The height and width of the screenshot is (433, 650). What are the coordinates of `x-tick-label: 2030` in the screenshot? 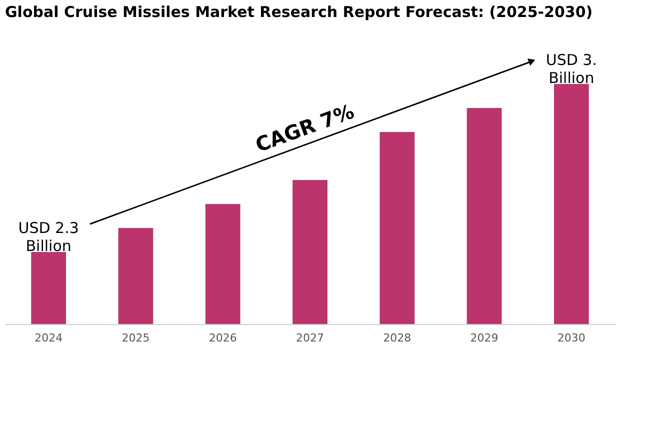 It's located at (571, 338).